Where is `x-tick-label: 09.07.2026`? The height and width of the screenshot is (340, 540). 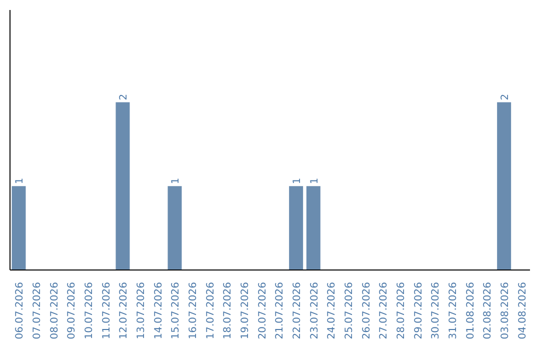 x-tick-label: 09.07.2026 is located at coordinates (72, 311).